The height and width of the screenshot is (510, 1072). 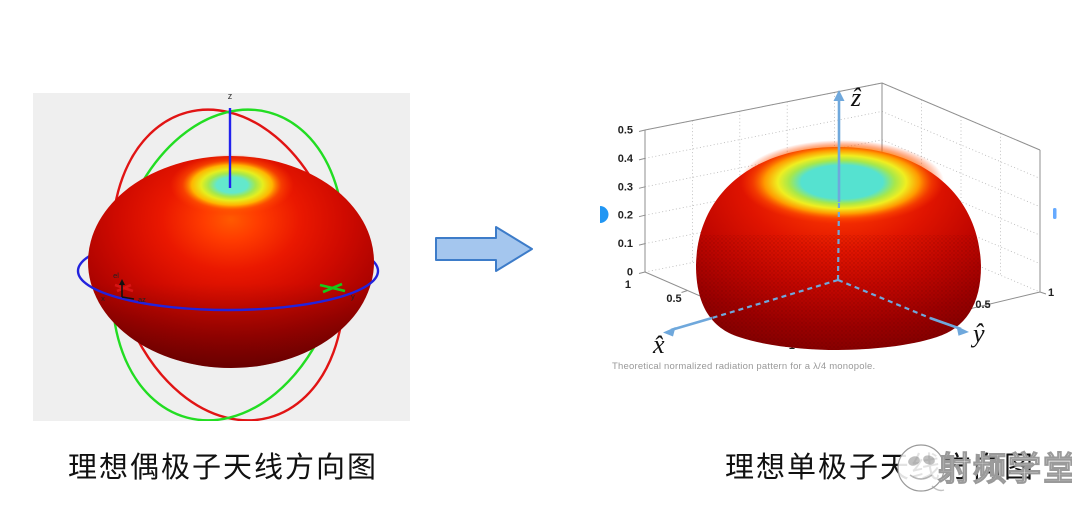 I want to click on right-figure-caption: 理想单极子天线方向图, so click(x=879, y=468).